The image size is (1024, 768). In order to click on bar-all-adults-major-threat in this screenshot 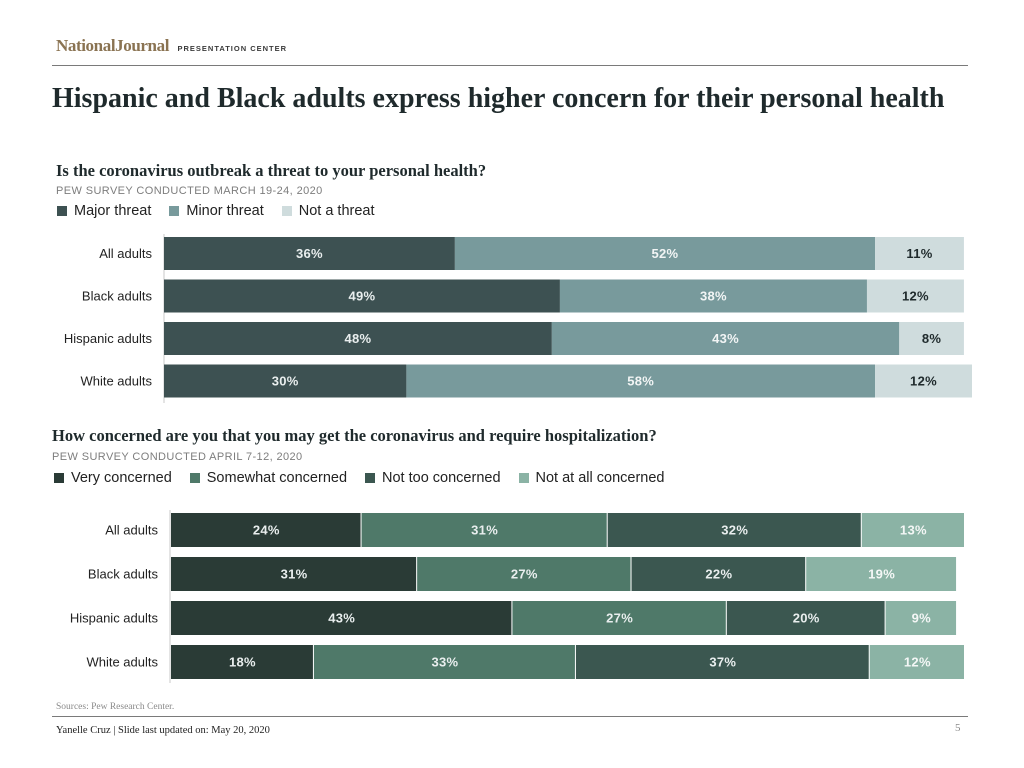, I will do `click(309, 253)`.